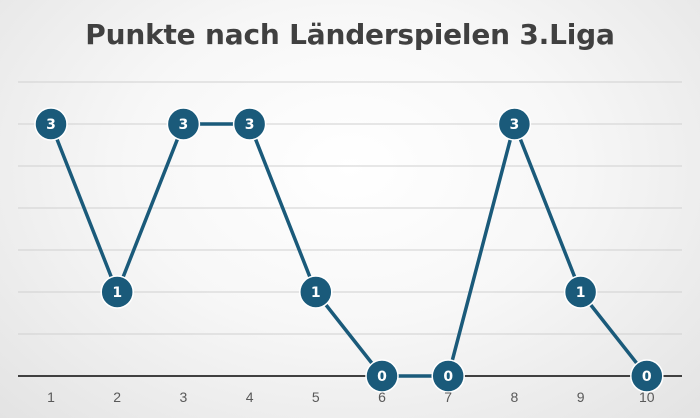 This screenshot has width=700, height=418. What do you see at coordinates (515, 397) in the screenshot?
I see `x-tick-label: 8` at bounding box center [515, 397].